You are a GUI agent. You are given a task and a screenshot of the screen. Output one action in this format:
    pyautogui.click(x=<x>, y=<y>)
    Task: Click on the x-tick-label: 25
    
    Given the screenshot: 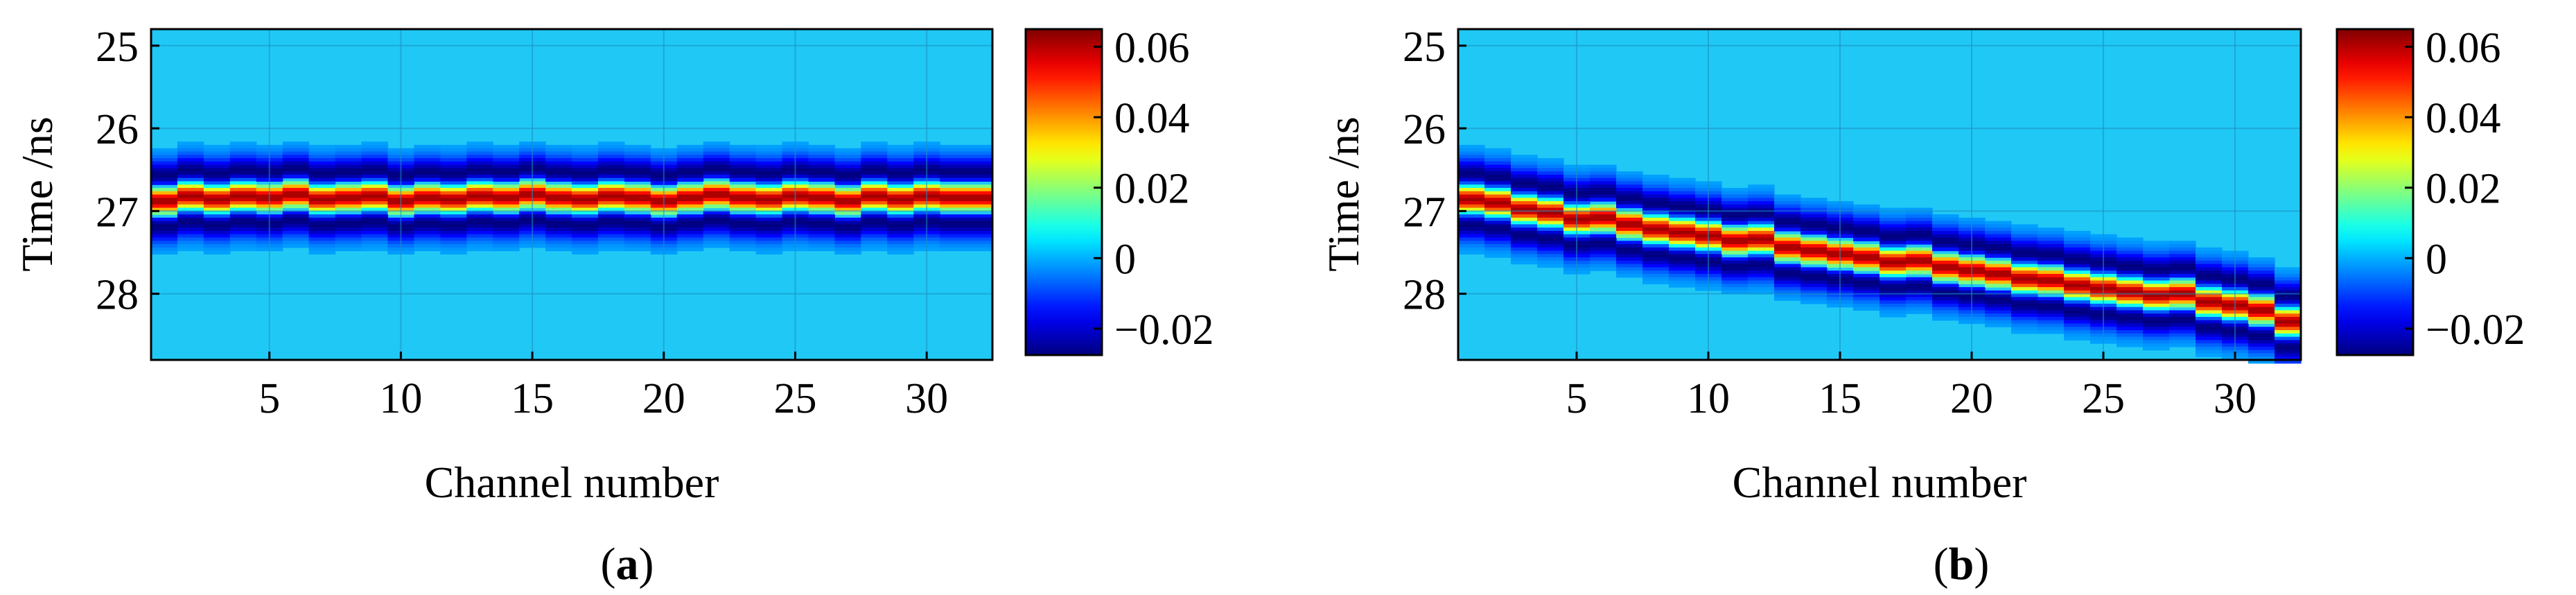 What is the action you would take?
    pyautogui.click(x=2103, y=398)
    